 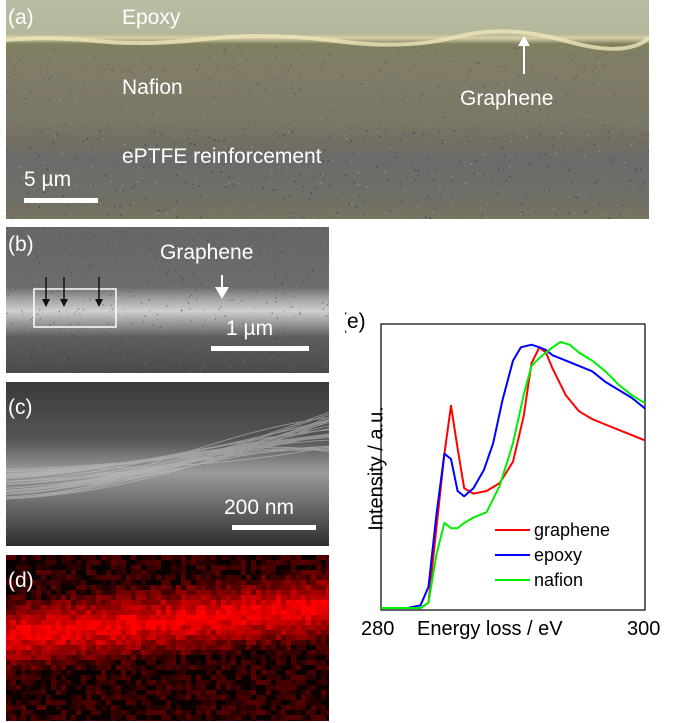 I want to click on layer-label-eptfe: ePTFE reinforcement, so click(x=222, y=156).